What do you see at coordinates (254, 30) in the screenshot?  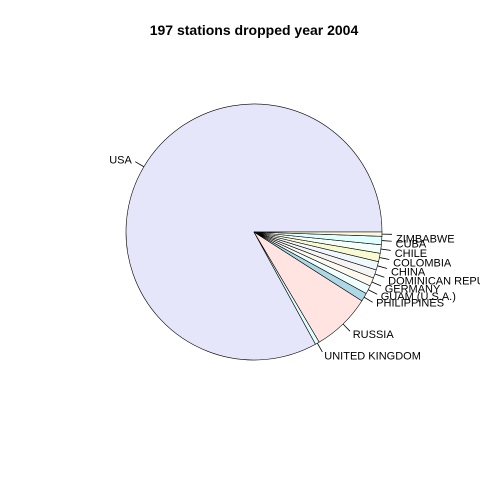 I see `chart-title: 197 stations dropped year 2004` at bounding box center [254, 30].